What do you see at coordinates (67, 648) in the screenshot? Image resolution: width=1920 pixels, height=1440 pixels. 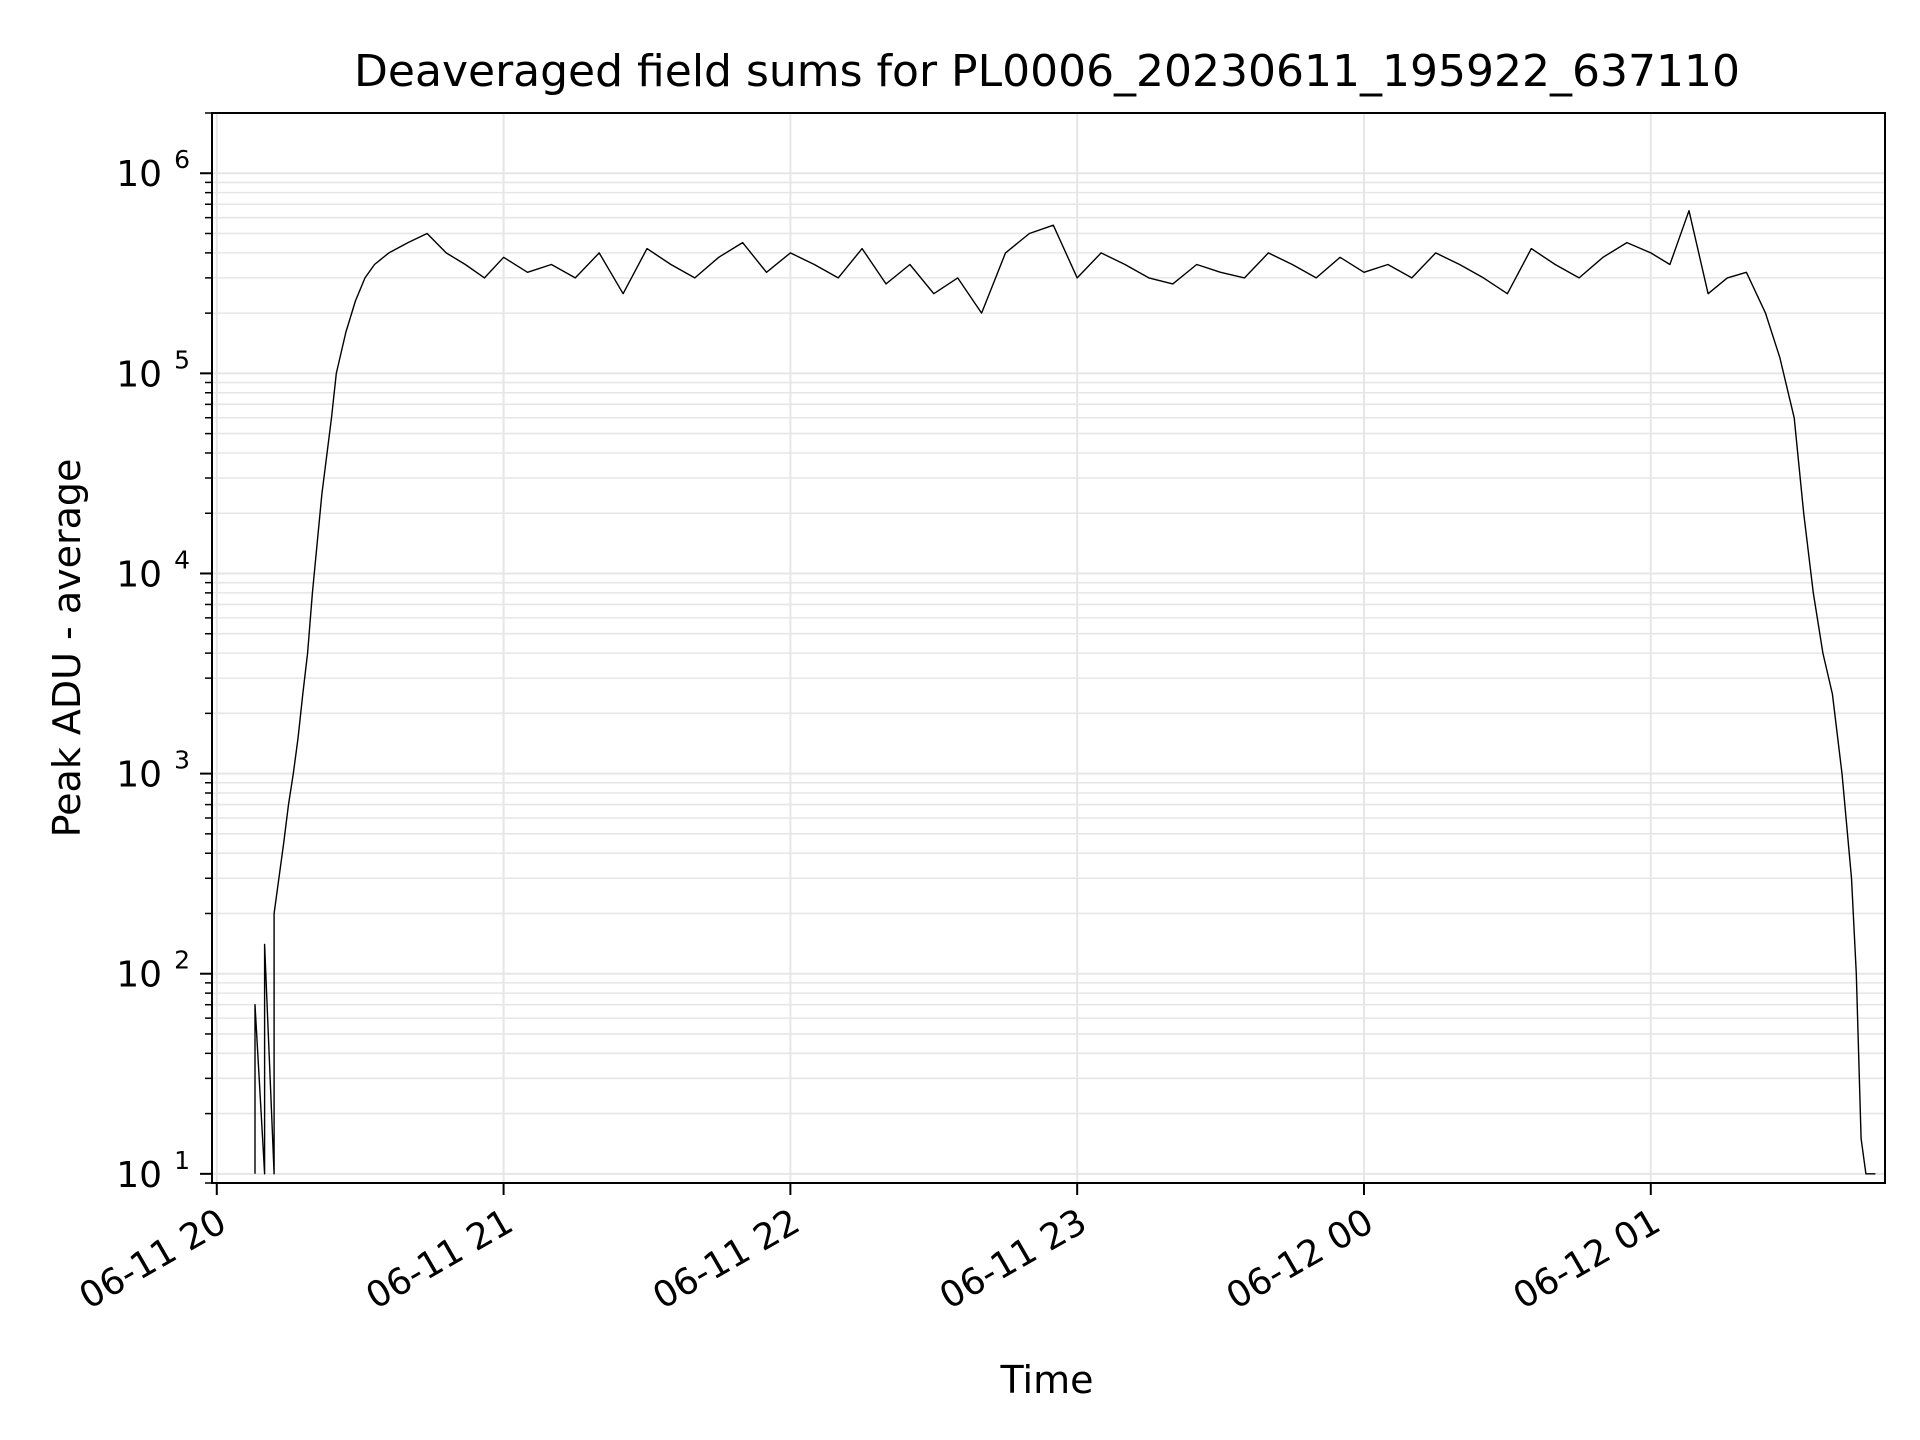 I see `y-axis-label: Peak ADU - average` at bounding box center [67, 648].